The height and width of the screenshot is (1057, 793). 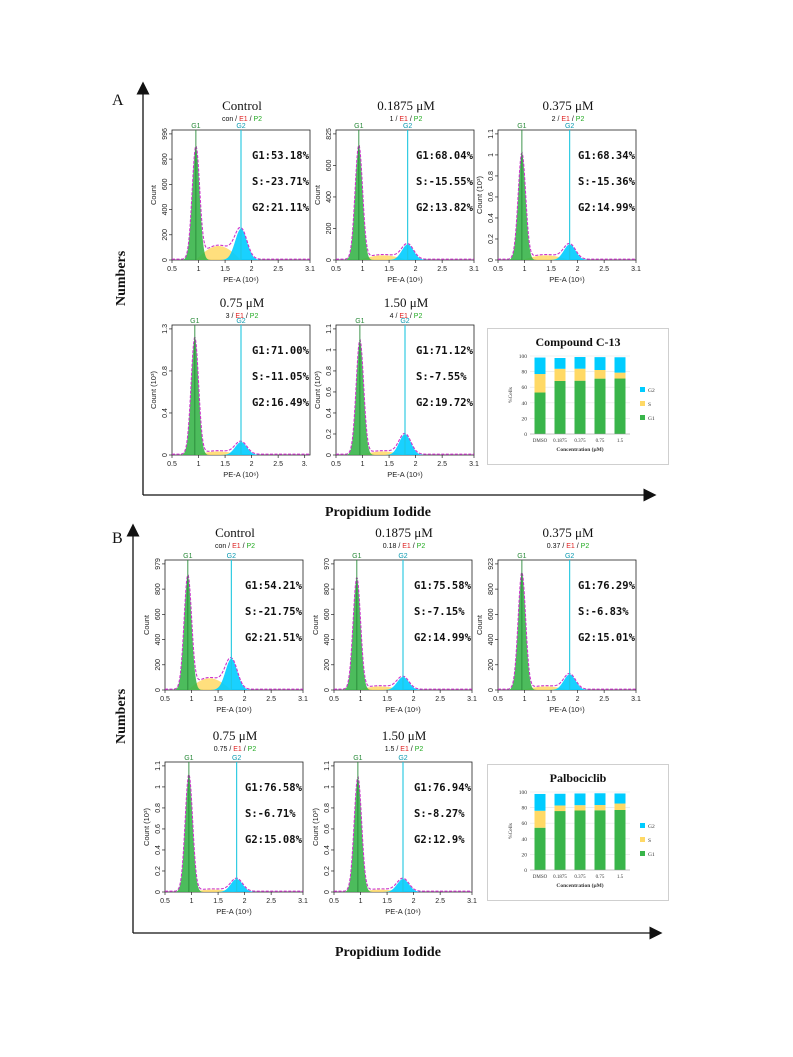 What do you see at coordinates (439, 840) in the screenshot?
I see `g2-percentage: G2:12.9%` at bounding box center [439, 840].